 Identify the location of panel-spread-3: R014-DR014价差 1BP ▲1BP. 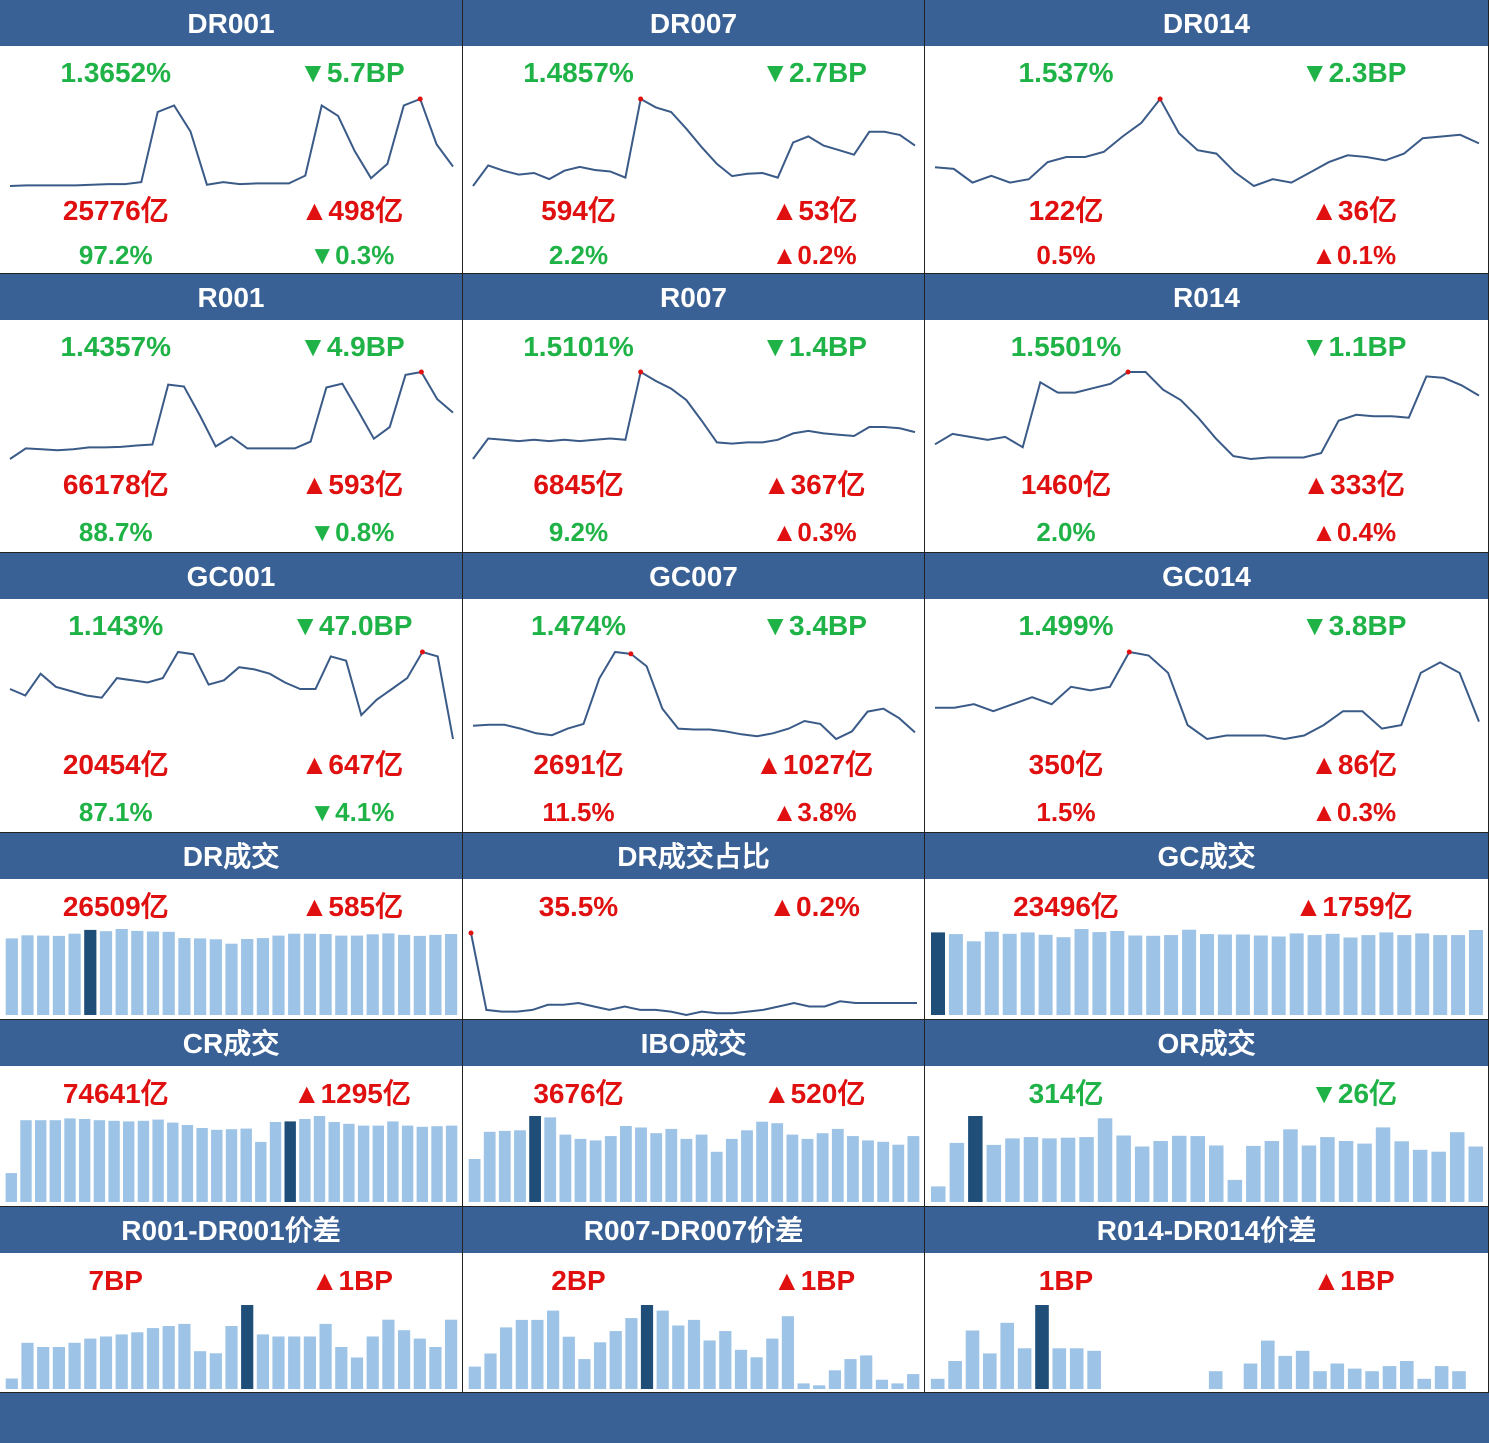
(1207, 1300).